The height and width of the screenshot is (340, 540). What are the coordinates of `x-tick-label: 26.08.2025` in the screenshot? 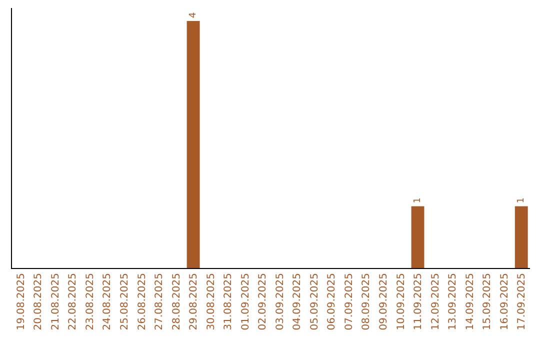 It's located at (142, 301).